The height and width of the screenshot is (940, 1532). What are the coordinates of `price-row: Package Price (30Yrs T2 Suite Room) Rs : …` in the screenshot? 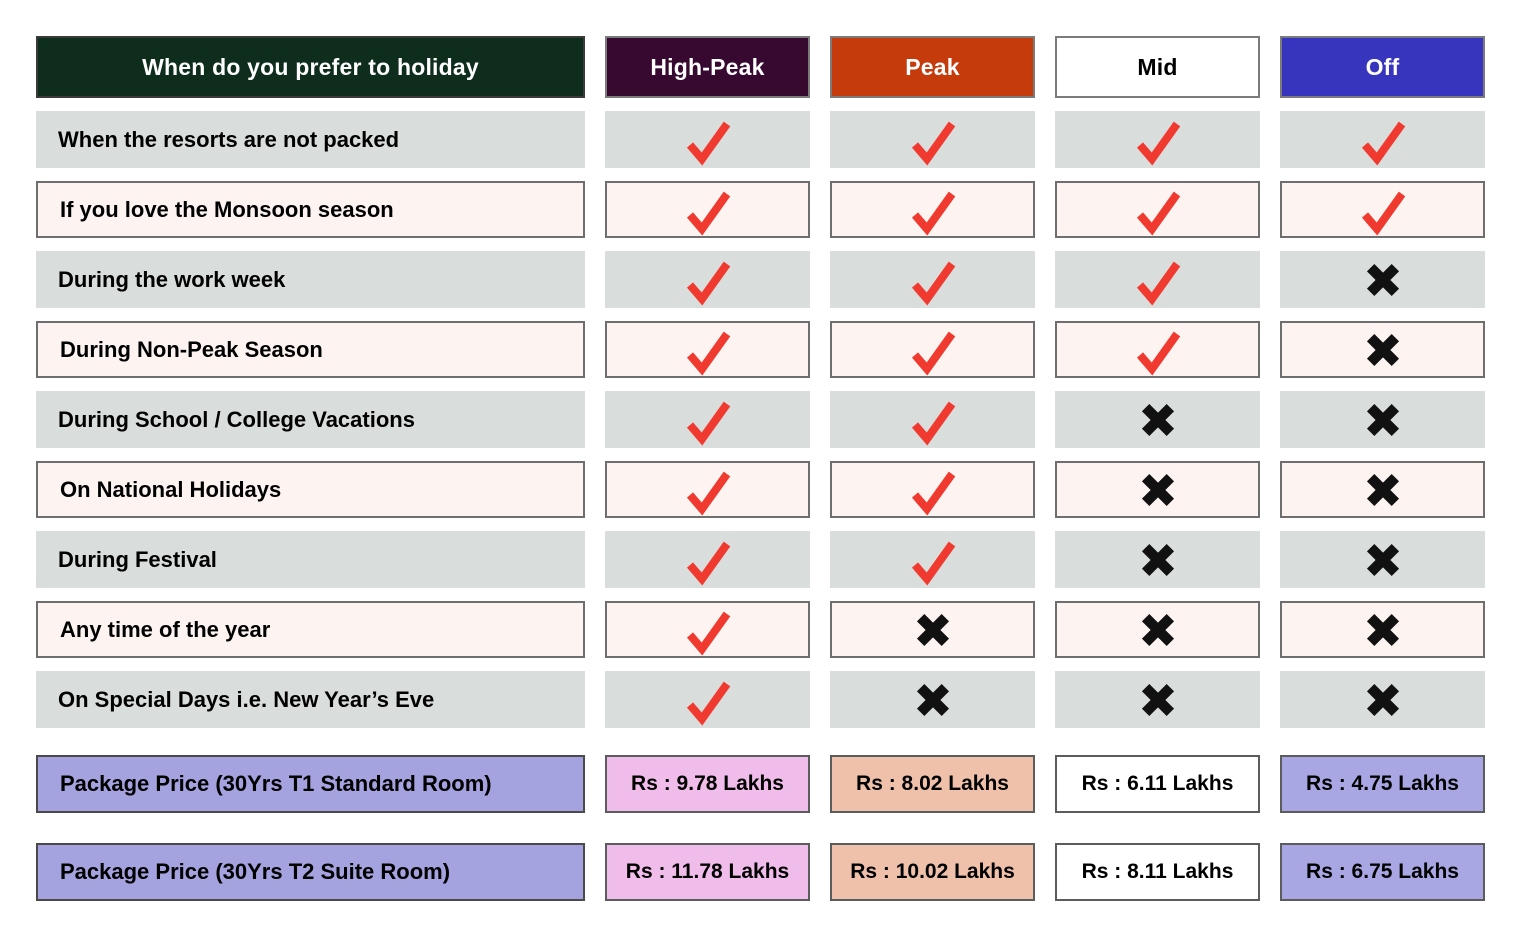 It's located at (784, 872).